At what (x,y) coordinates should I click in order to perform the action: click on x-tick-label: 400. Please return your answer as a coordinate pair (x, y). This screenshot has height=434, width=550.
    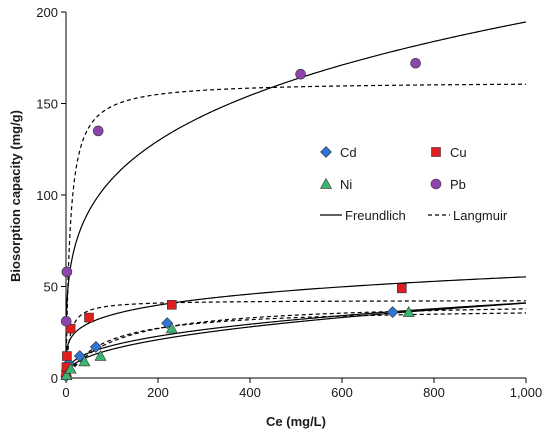
    Looking at the image, I should click on (250, 392).